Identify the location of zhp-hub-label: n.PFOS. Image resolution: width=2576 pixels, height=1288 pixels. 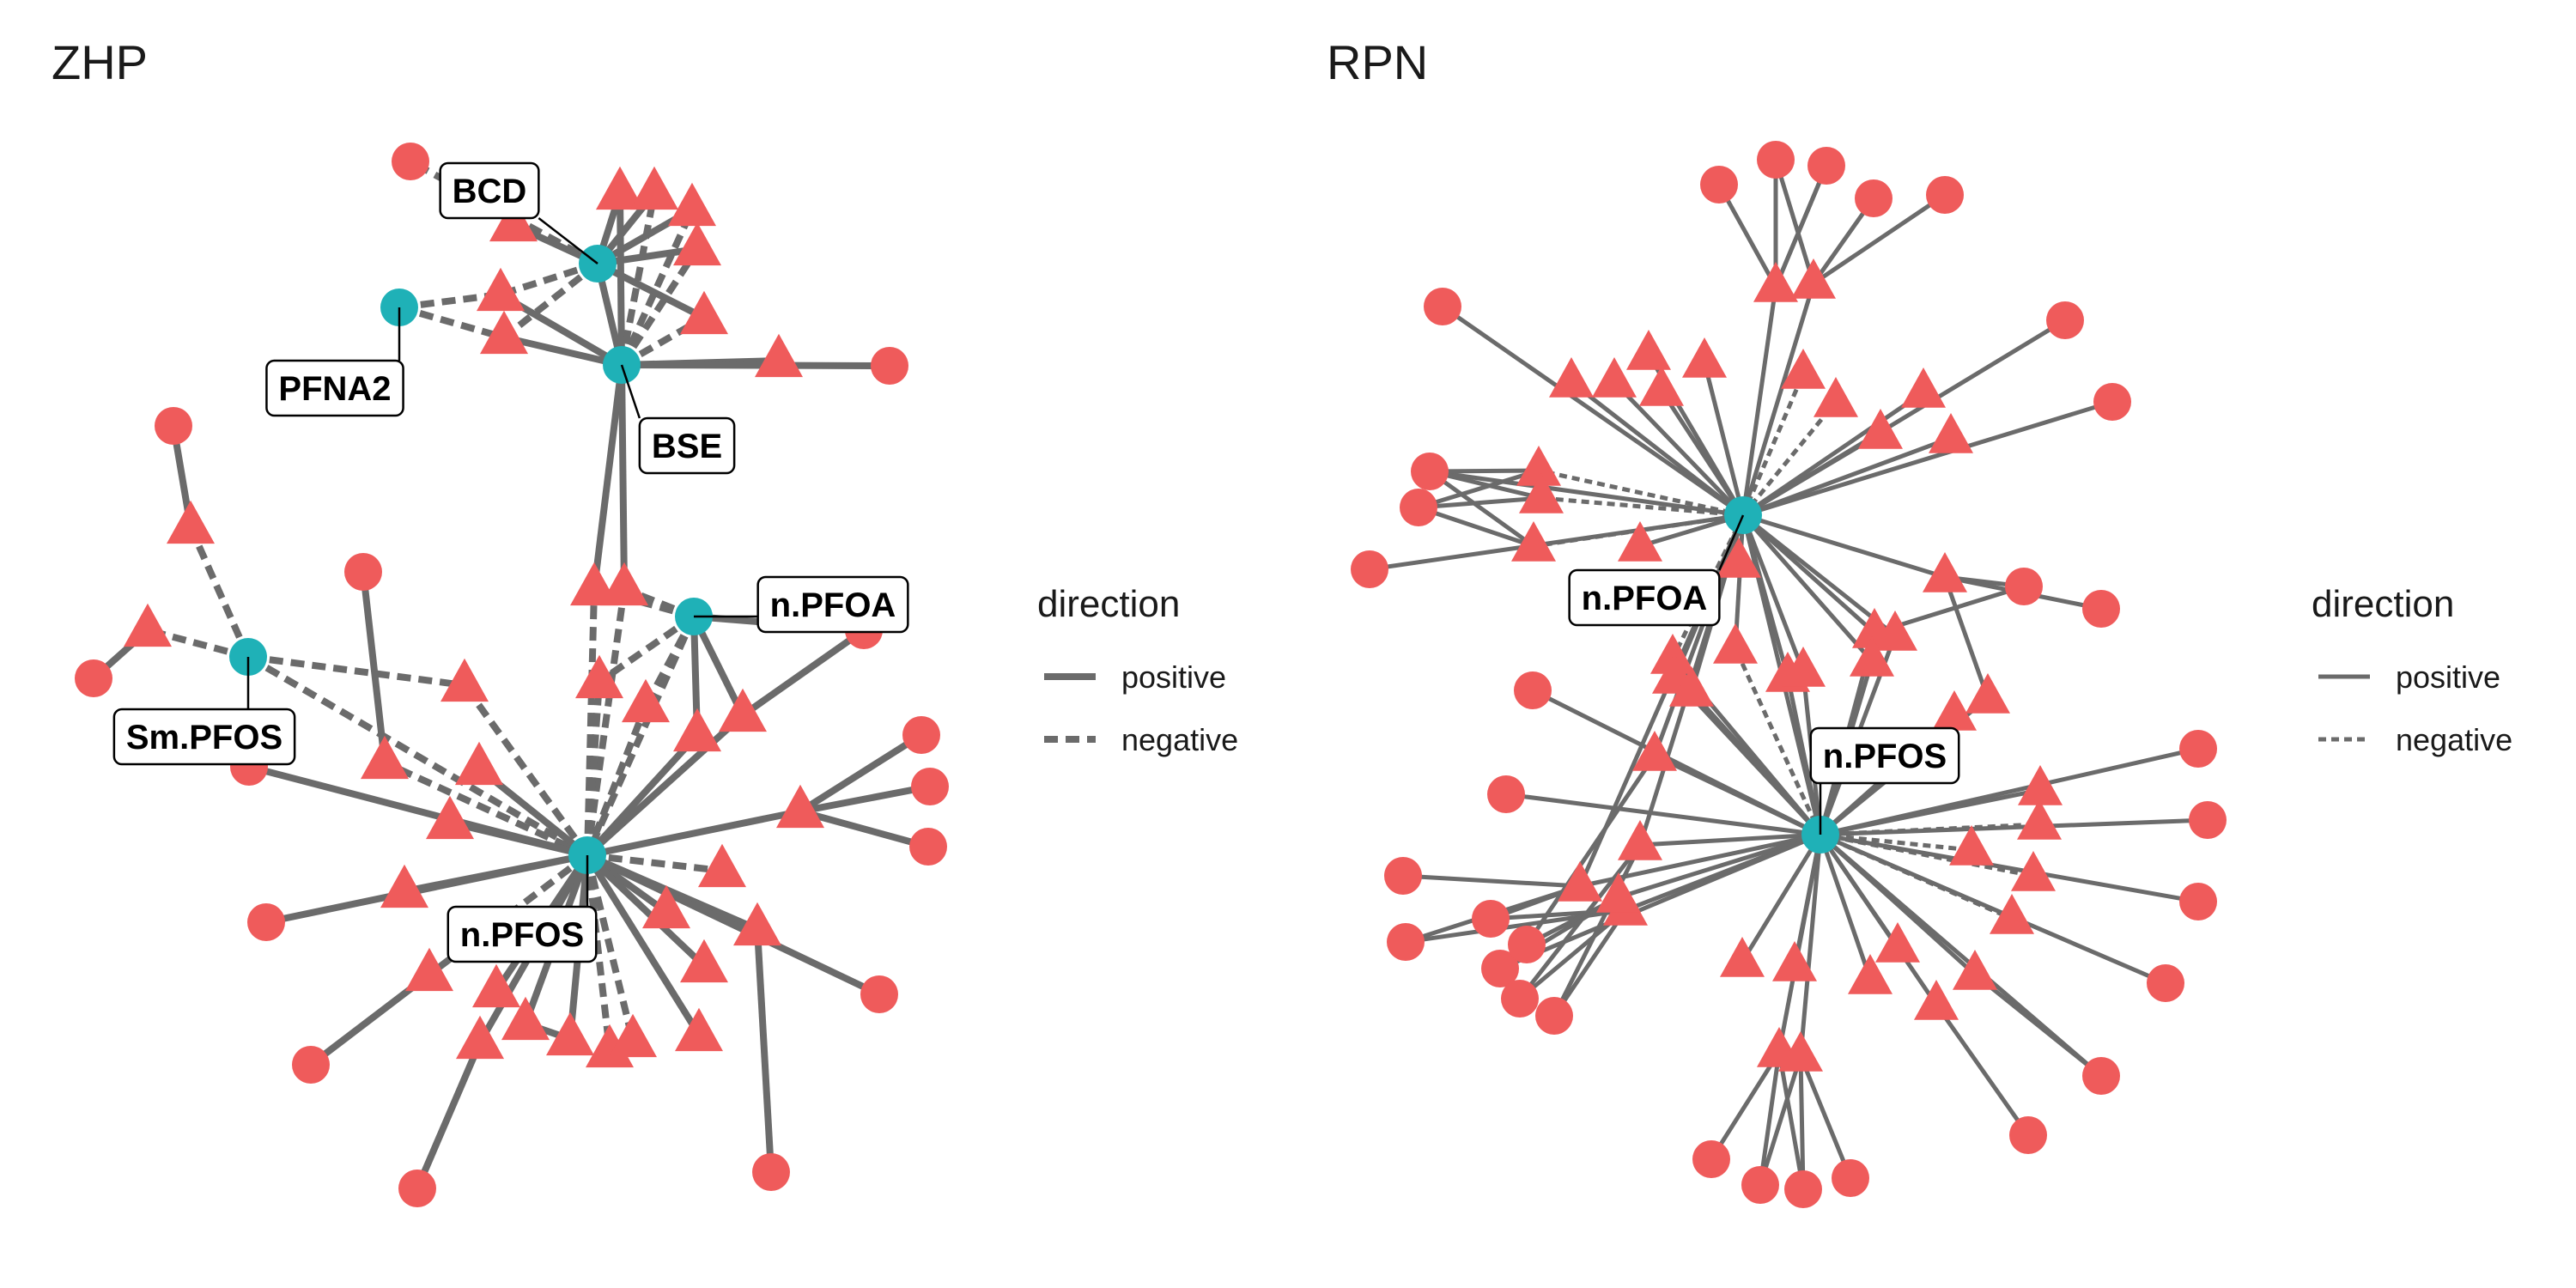
(522, 935).